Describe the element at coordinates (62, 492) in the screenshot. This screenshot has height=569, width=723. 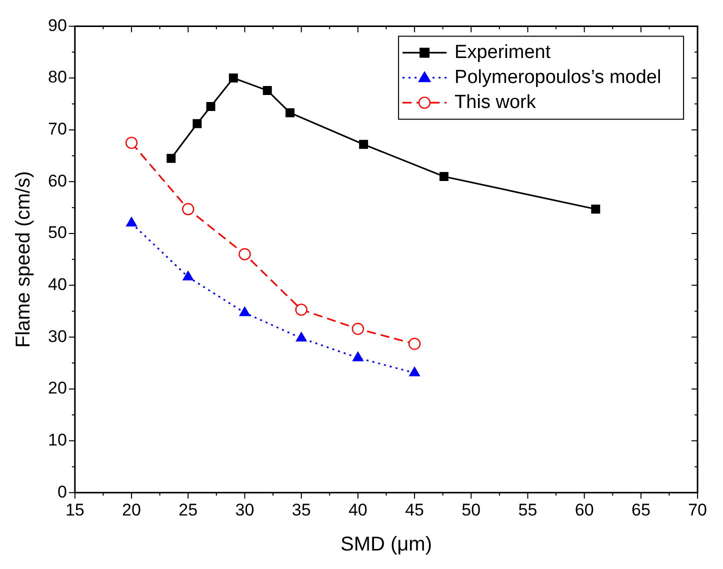
I see `y-tick-label: 0` at that location.